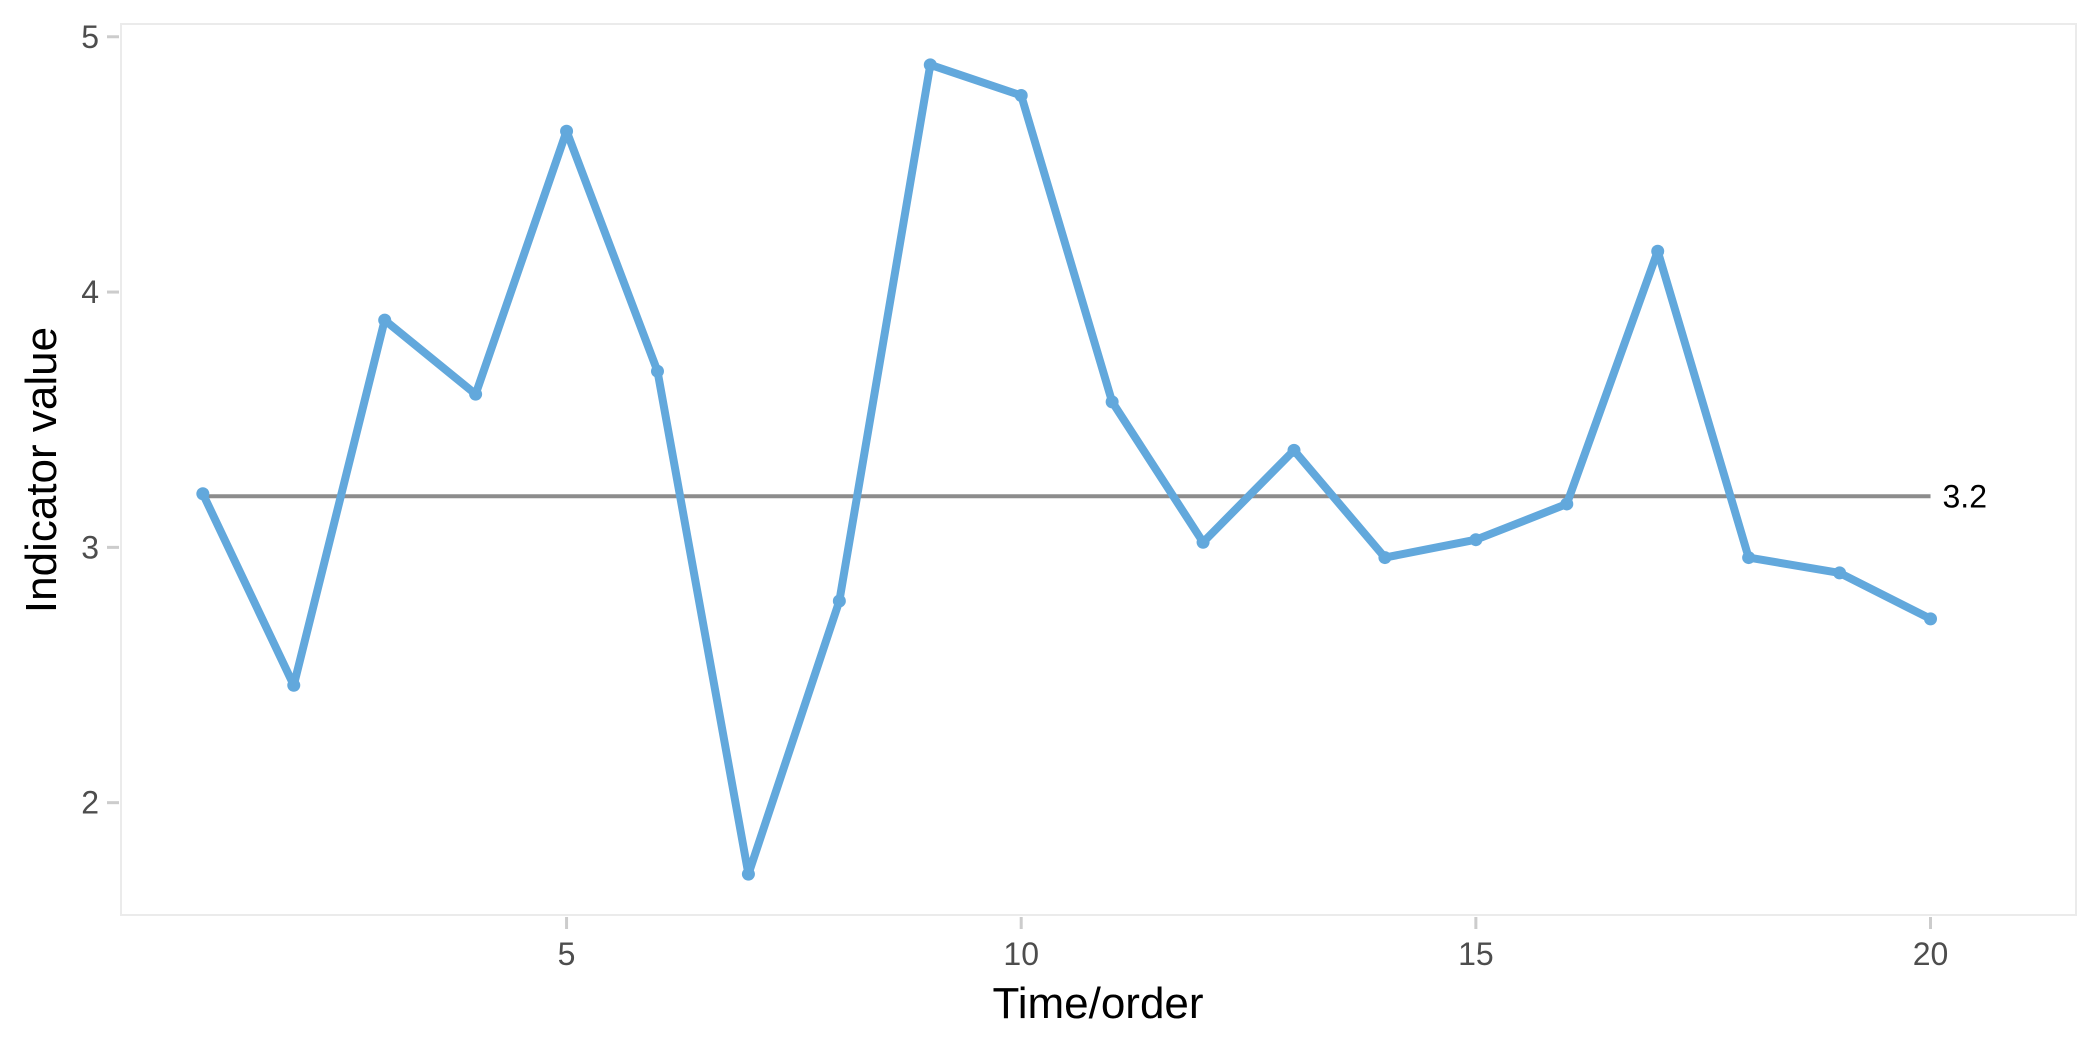  What do you see at coordinates (1931, 954) in the screenshot?
I see `x-tick-label: 20` at bounding box center [1931, 954].